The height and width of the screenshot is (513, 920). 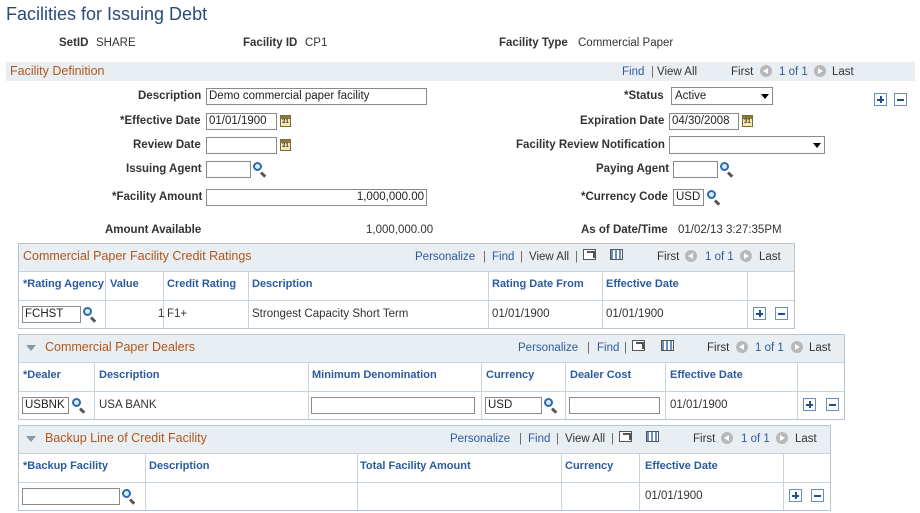 I want to click on facility-type-label: Facility Type, so click(x=533, y=43).